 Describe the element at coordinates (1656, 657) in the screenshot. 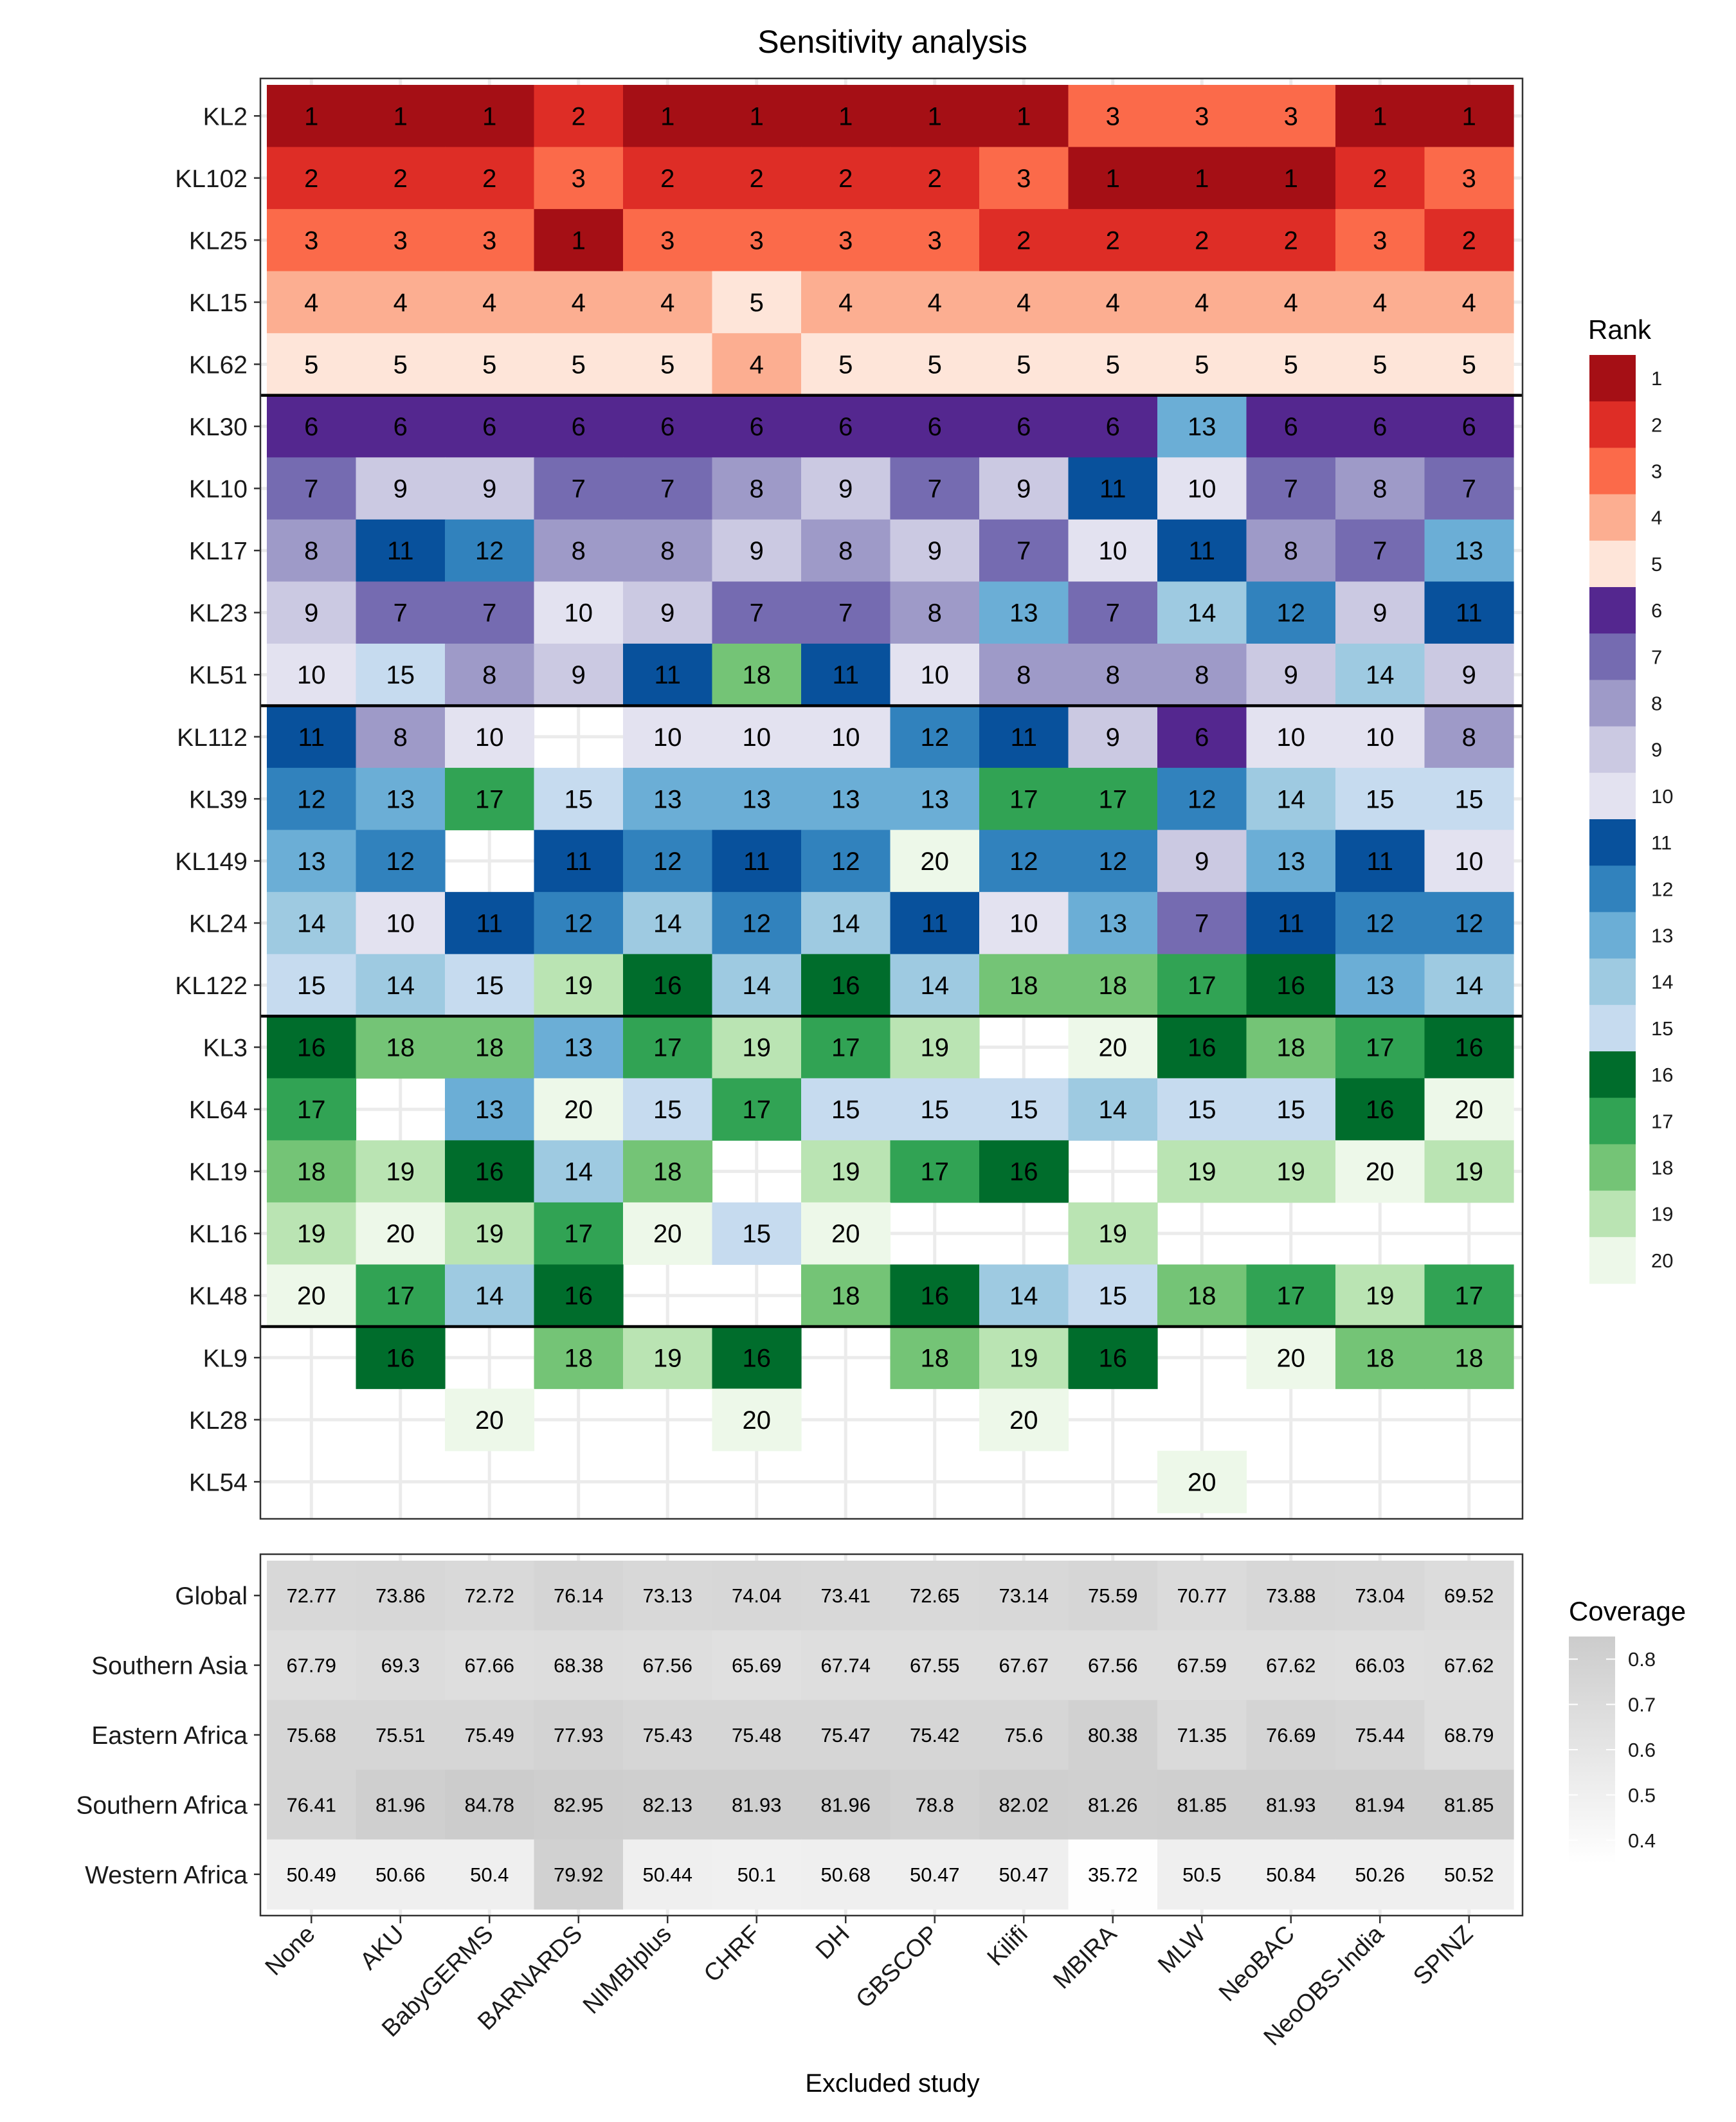

I see `rank-legend-label: 7` at that location.